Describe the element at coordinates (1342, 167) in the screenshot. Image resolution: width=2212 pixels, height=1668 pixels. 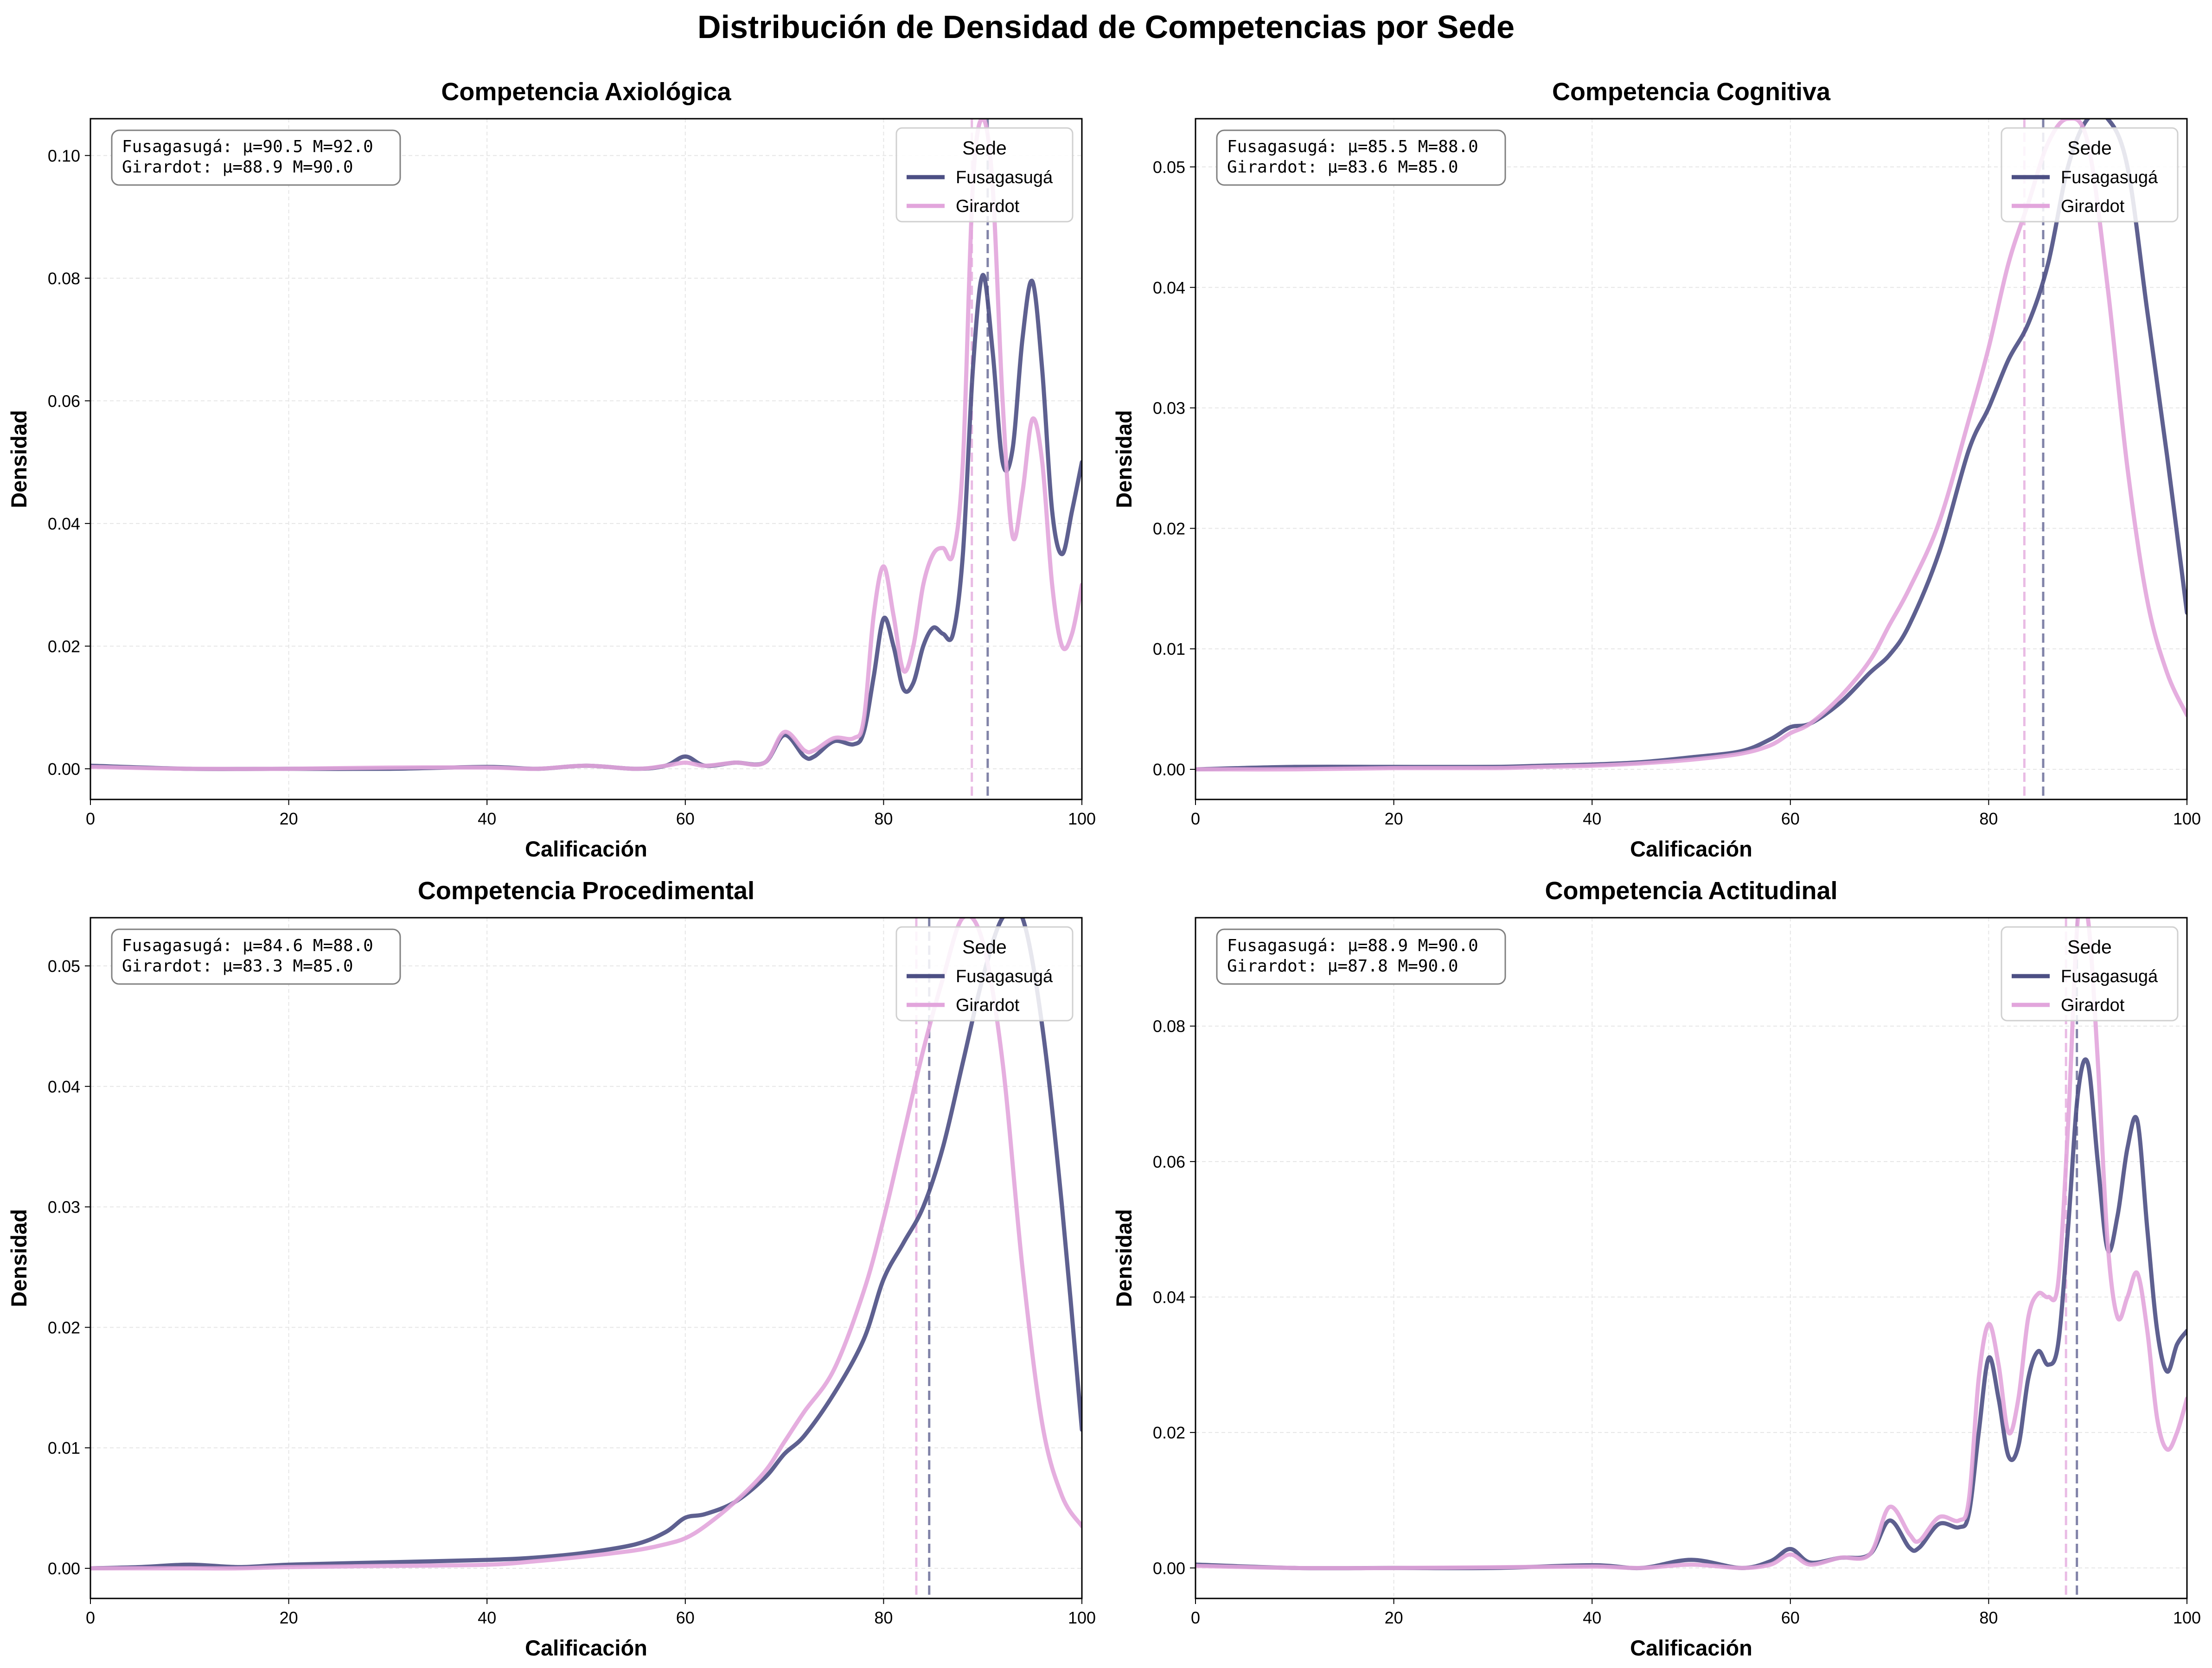
I see `stats-line: Girardot: μ=83.6 M=85.0` at that location.